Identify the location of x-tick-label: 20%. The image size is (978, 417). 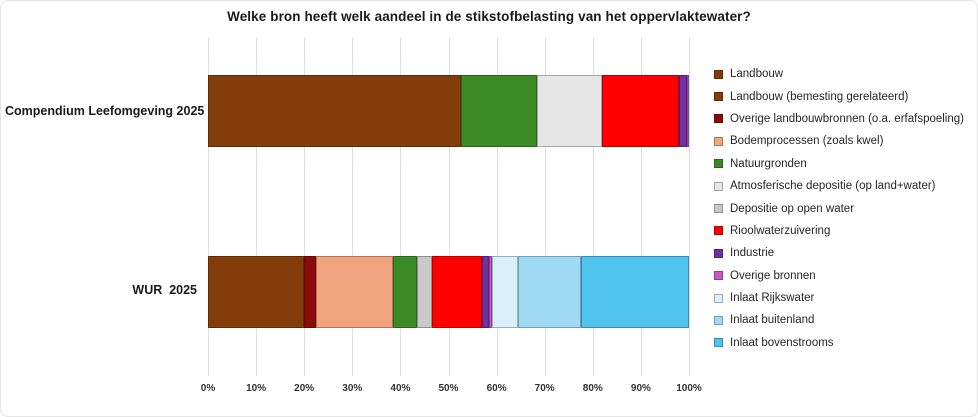
(304, 388).